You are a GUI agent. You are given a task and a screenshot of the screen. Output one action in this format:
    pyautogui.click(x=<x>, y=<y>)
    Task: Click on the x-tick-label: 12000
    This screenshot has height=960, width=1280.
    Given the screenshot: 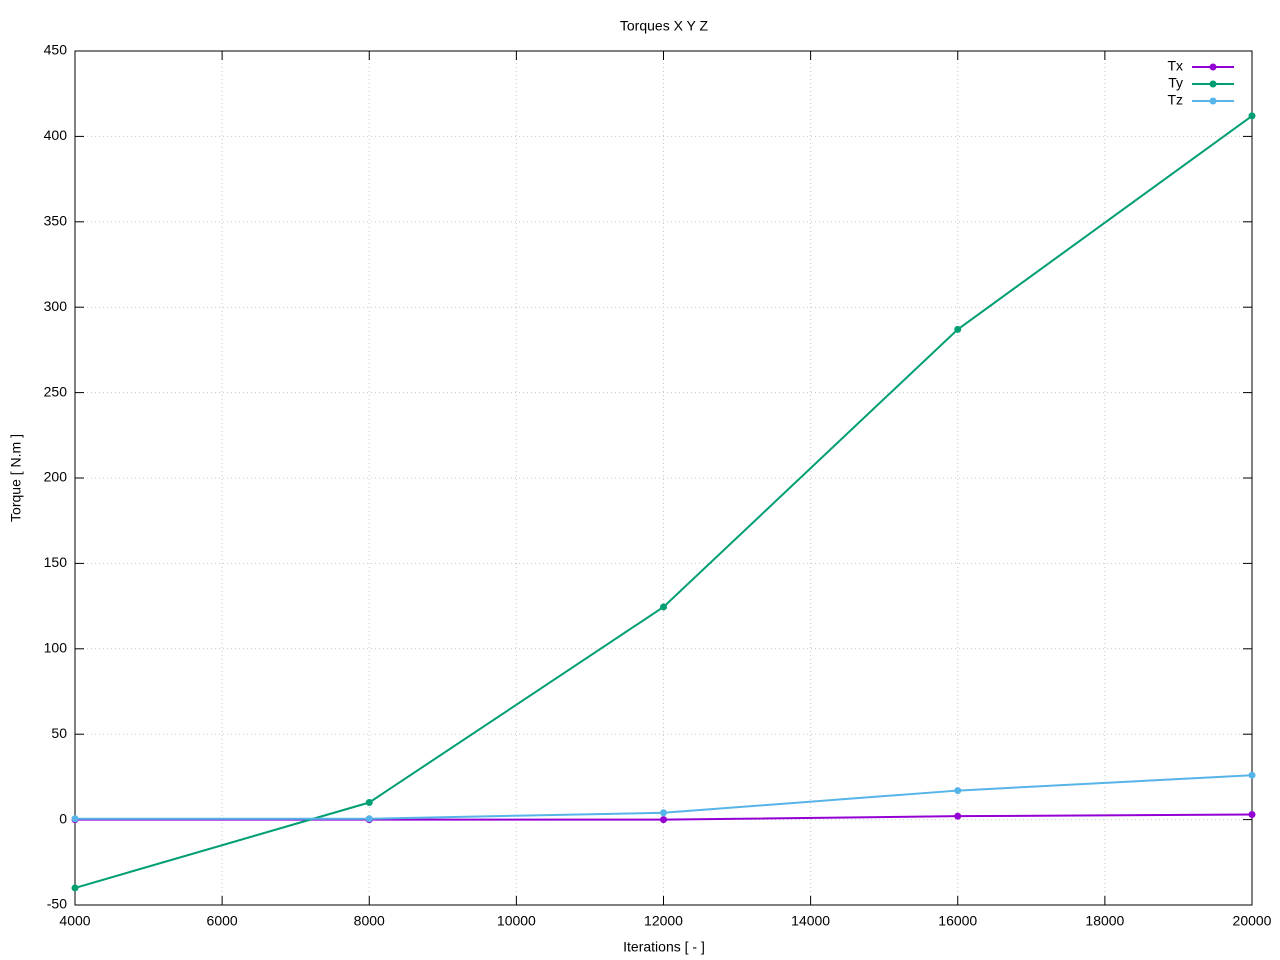 What is the action you would take?
    pyautogui.click(x=663, y=921)
    